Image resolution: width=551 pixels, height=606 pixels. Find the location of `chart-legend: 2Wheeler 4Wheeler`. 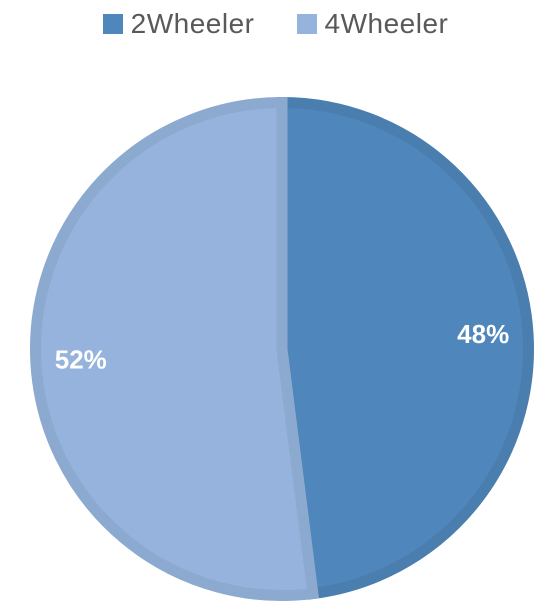

chart-legend: 2Wheeler 4Wheeler is located at coordinates (275, 24).